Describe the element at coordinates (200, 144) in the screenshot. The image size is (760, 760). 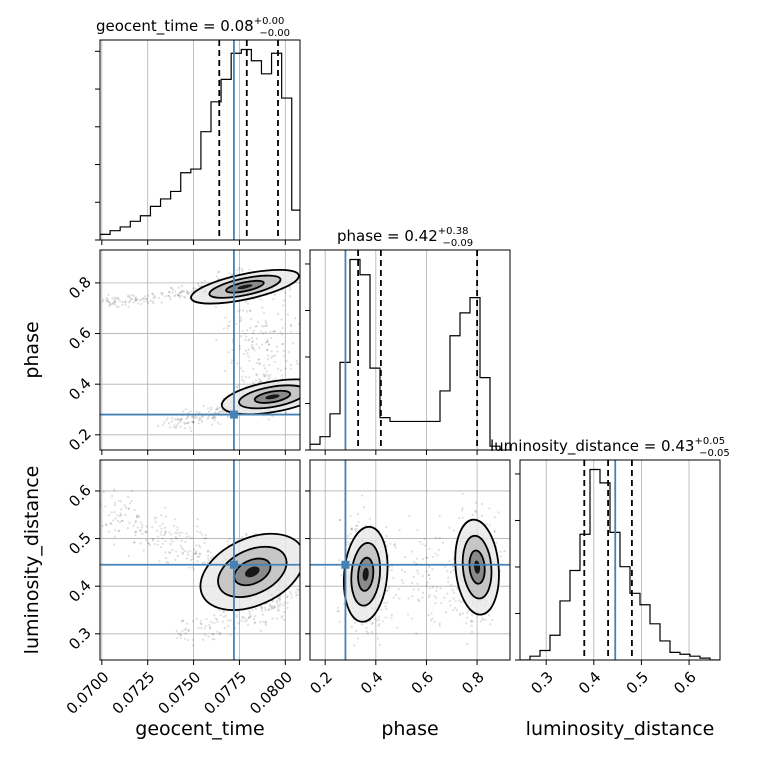
I see `histogram-geocent_time` at that location.